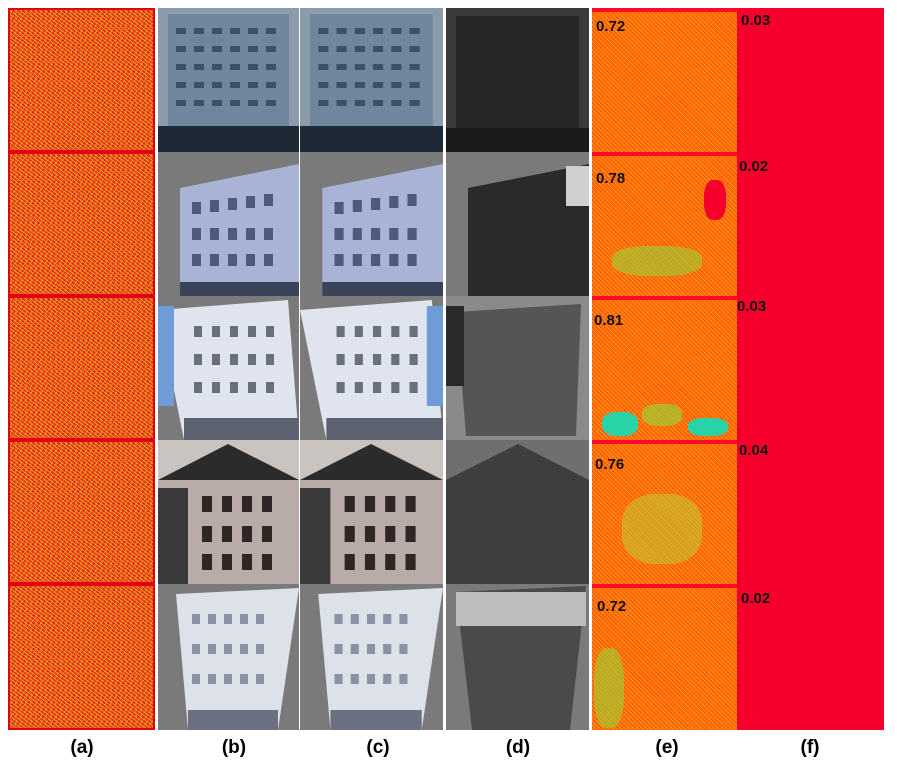  Describe the element at coordinates (752, 306) in the screenshot. I see `red-score-3: 0.03` at that location.